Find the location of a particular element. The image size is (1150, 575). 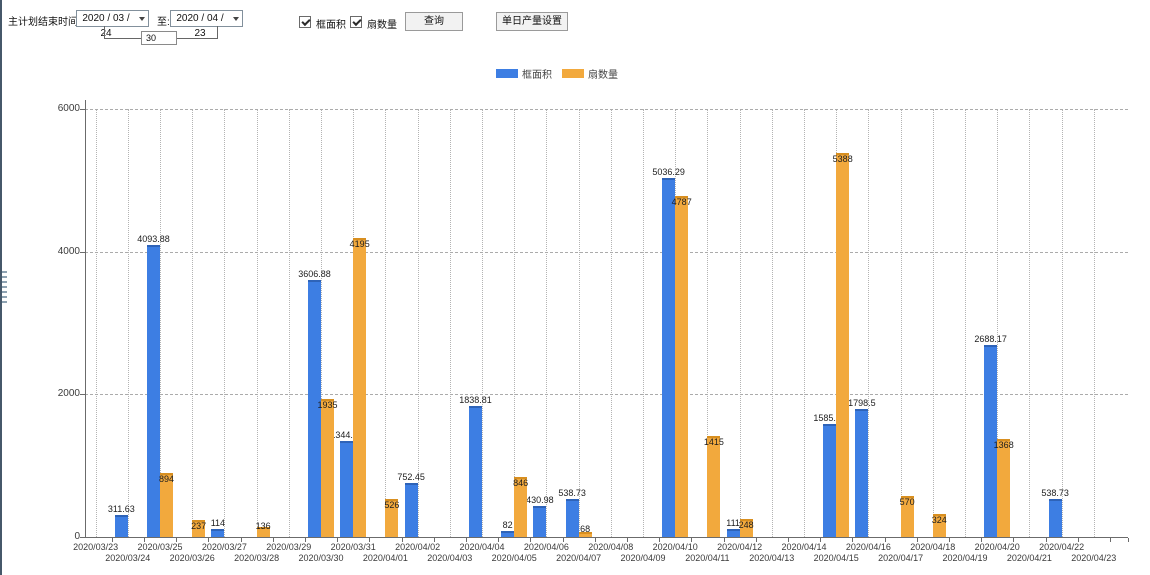

sash-count-checkbox is located at coordinates (356, 22).